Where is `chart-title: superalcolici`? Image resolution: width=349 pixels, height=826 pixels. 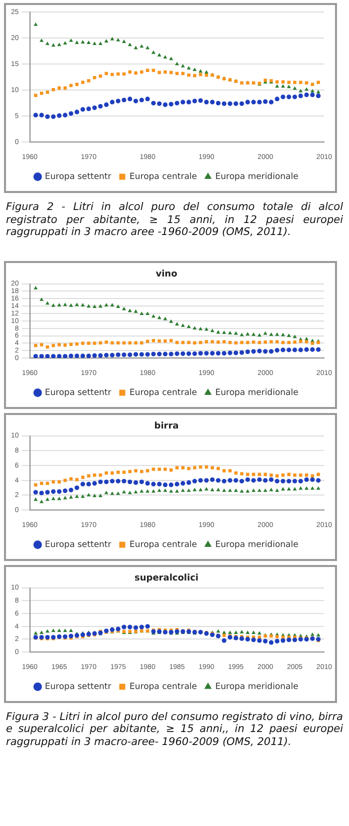 chart-title: superalcolici is located at coordinates (166, 578).